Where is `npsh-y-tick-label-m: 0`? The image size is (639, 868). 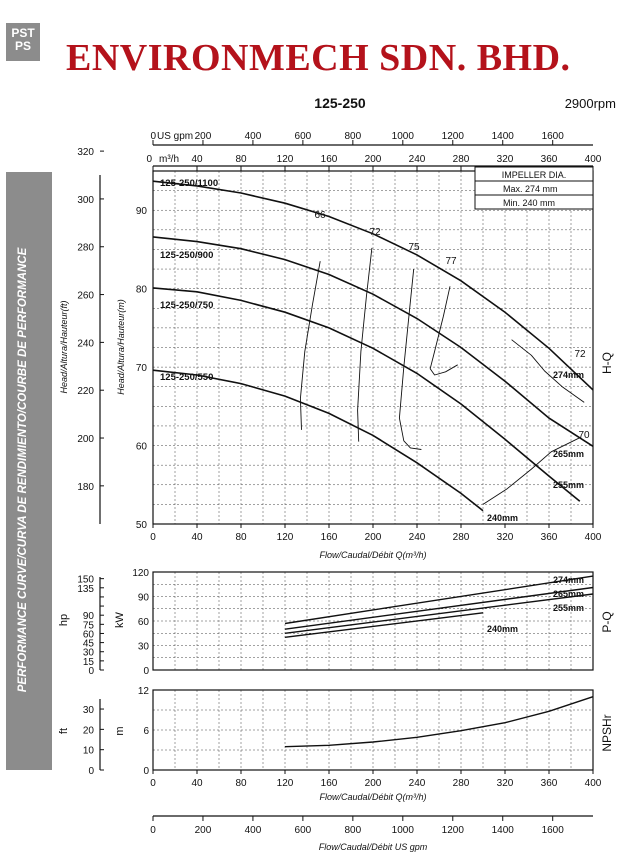 npsh-y-tick-label-m: 0 is located at coordinates (146, 771).